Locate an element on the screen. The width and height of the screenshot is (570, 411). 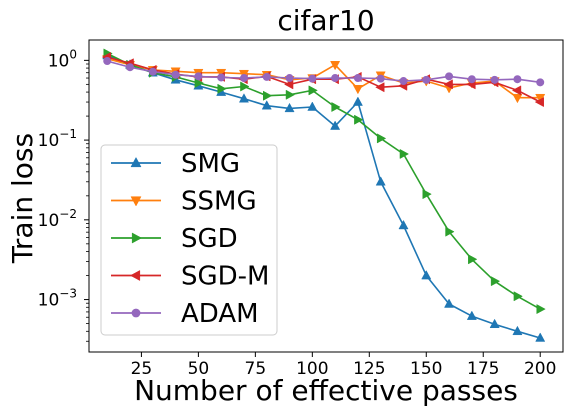
x-tick-label: 125 is located at coordinates (369, 369).